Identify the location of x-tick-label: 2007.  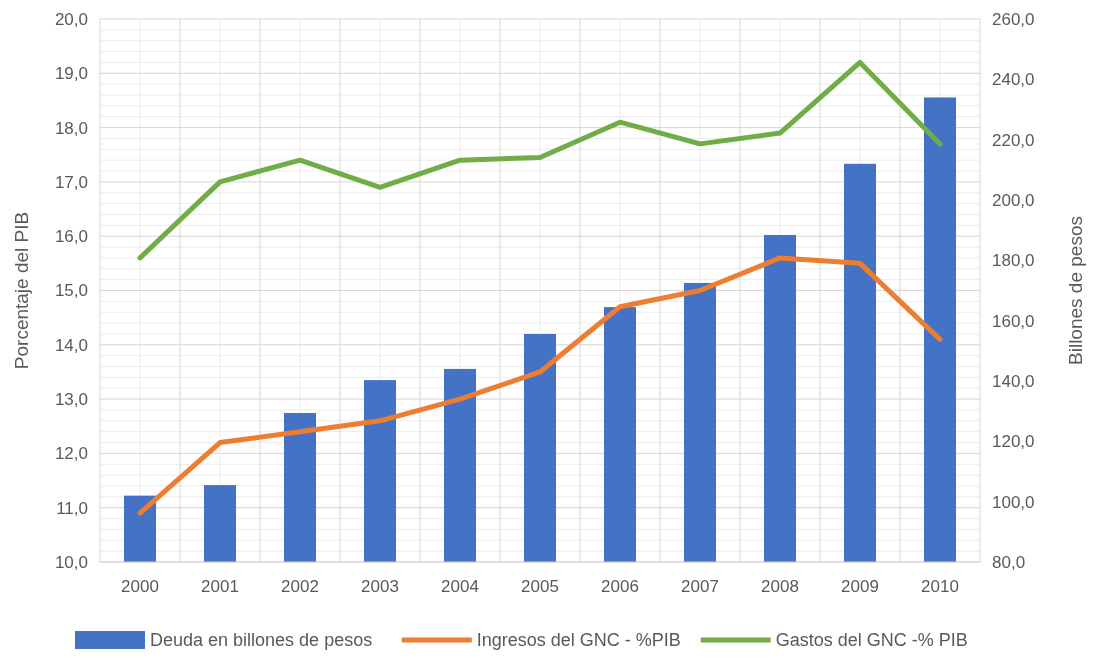
(700, 586).